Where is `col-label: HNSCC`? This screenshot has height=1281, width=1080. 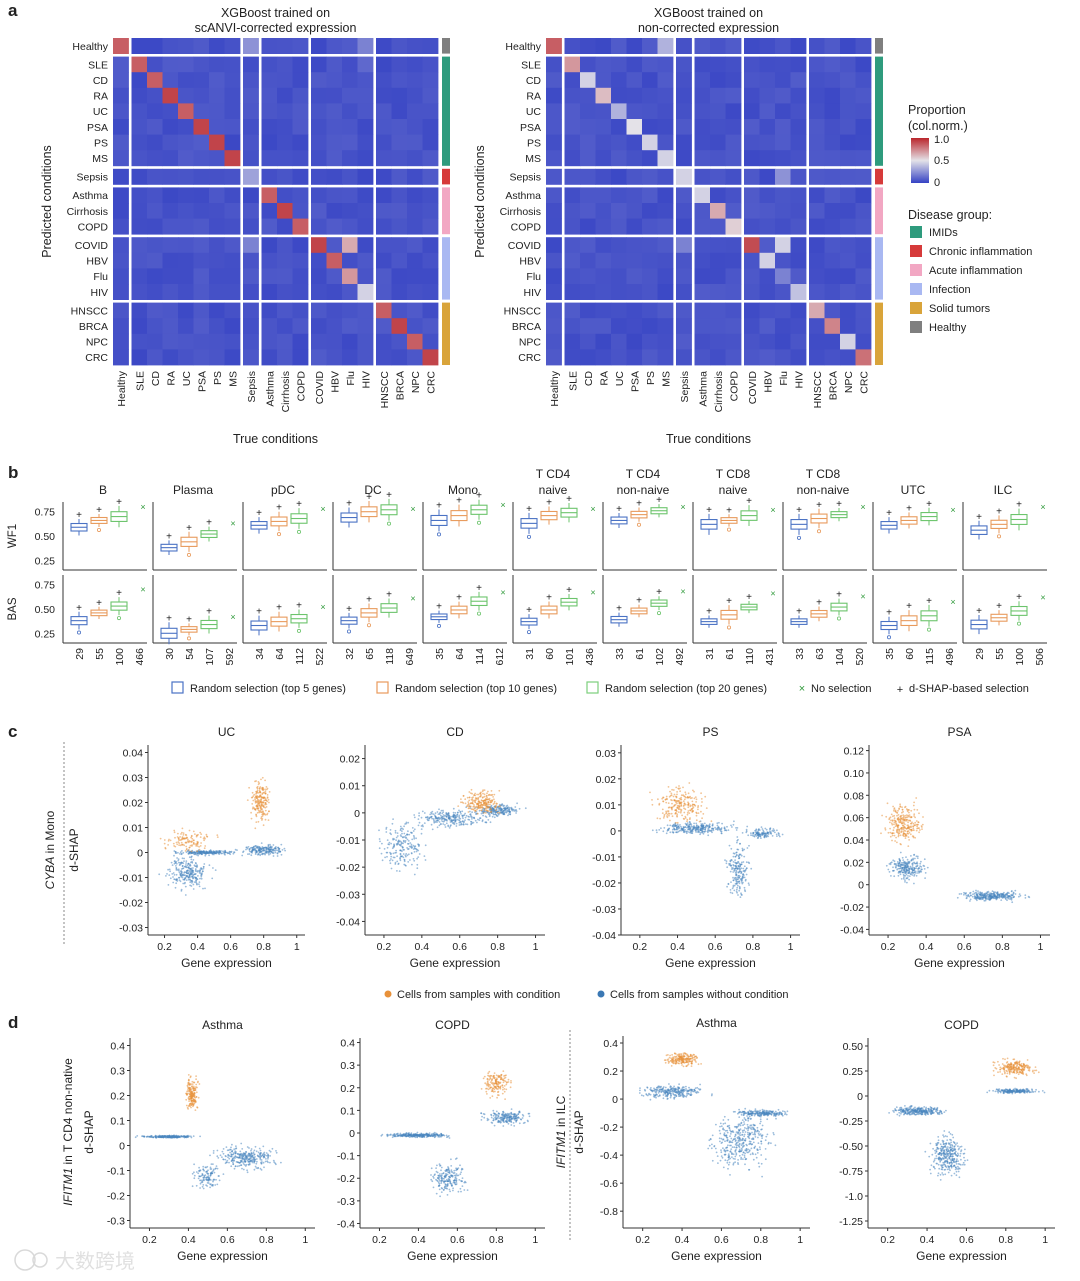 col-label: HNSCC is located at coordinates (385, 390).